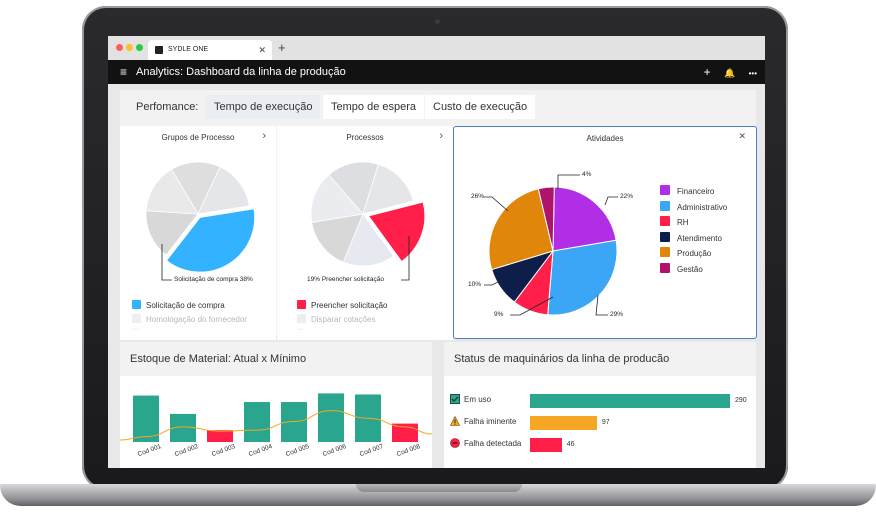 This screenshot has height=514, width=876. Describe the element at coordinates (521, 229) in the screenshot. I see `pie-slice-produo` at that location.